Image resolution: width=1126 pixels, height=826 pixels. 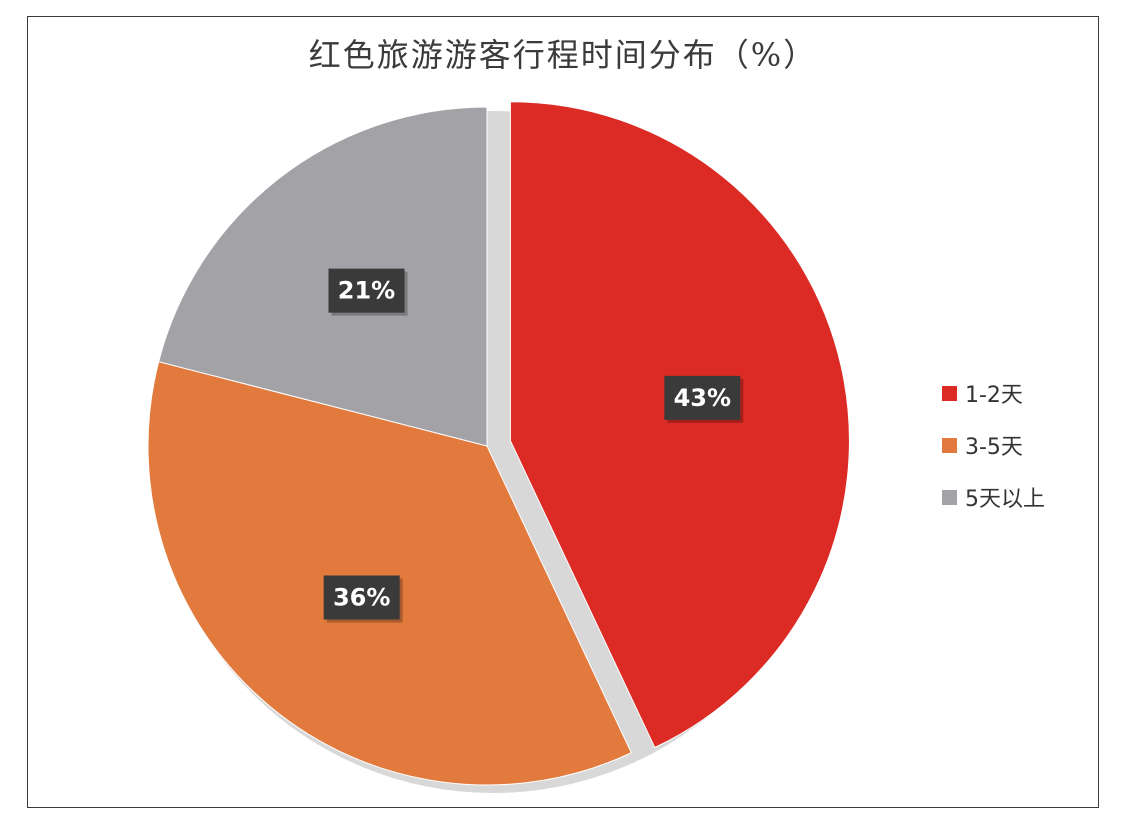 I want to click on data-label-1-2-days: 43%, so click(x=704, y=399).